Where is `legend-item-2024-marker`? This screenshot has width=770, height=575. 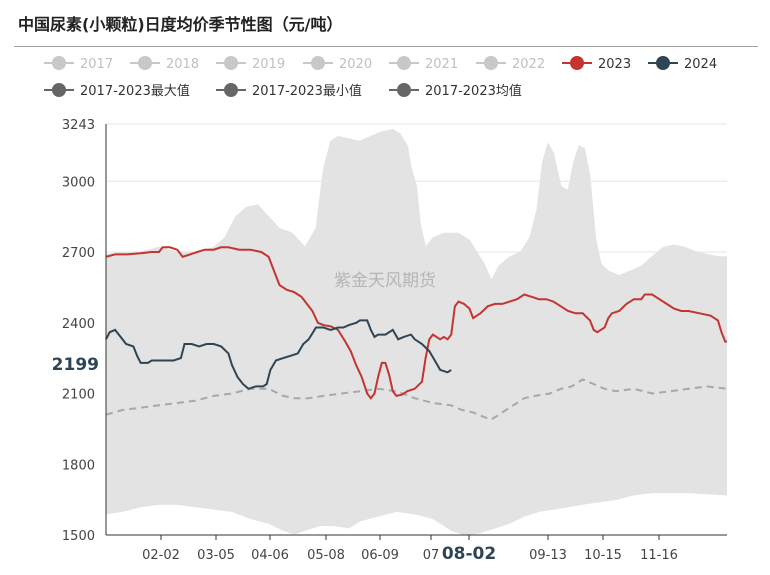
legend-item-2024-marker is located at coordinates (663, 63).